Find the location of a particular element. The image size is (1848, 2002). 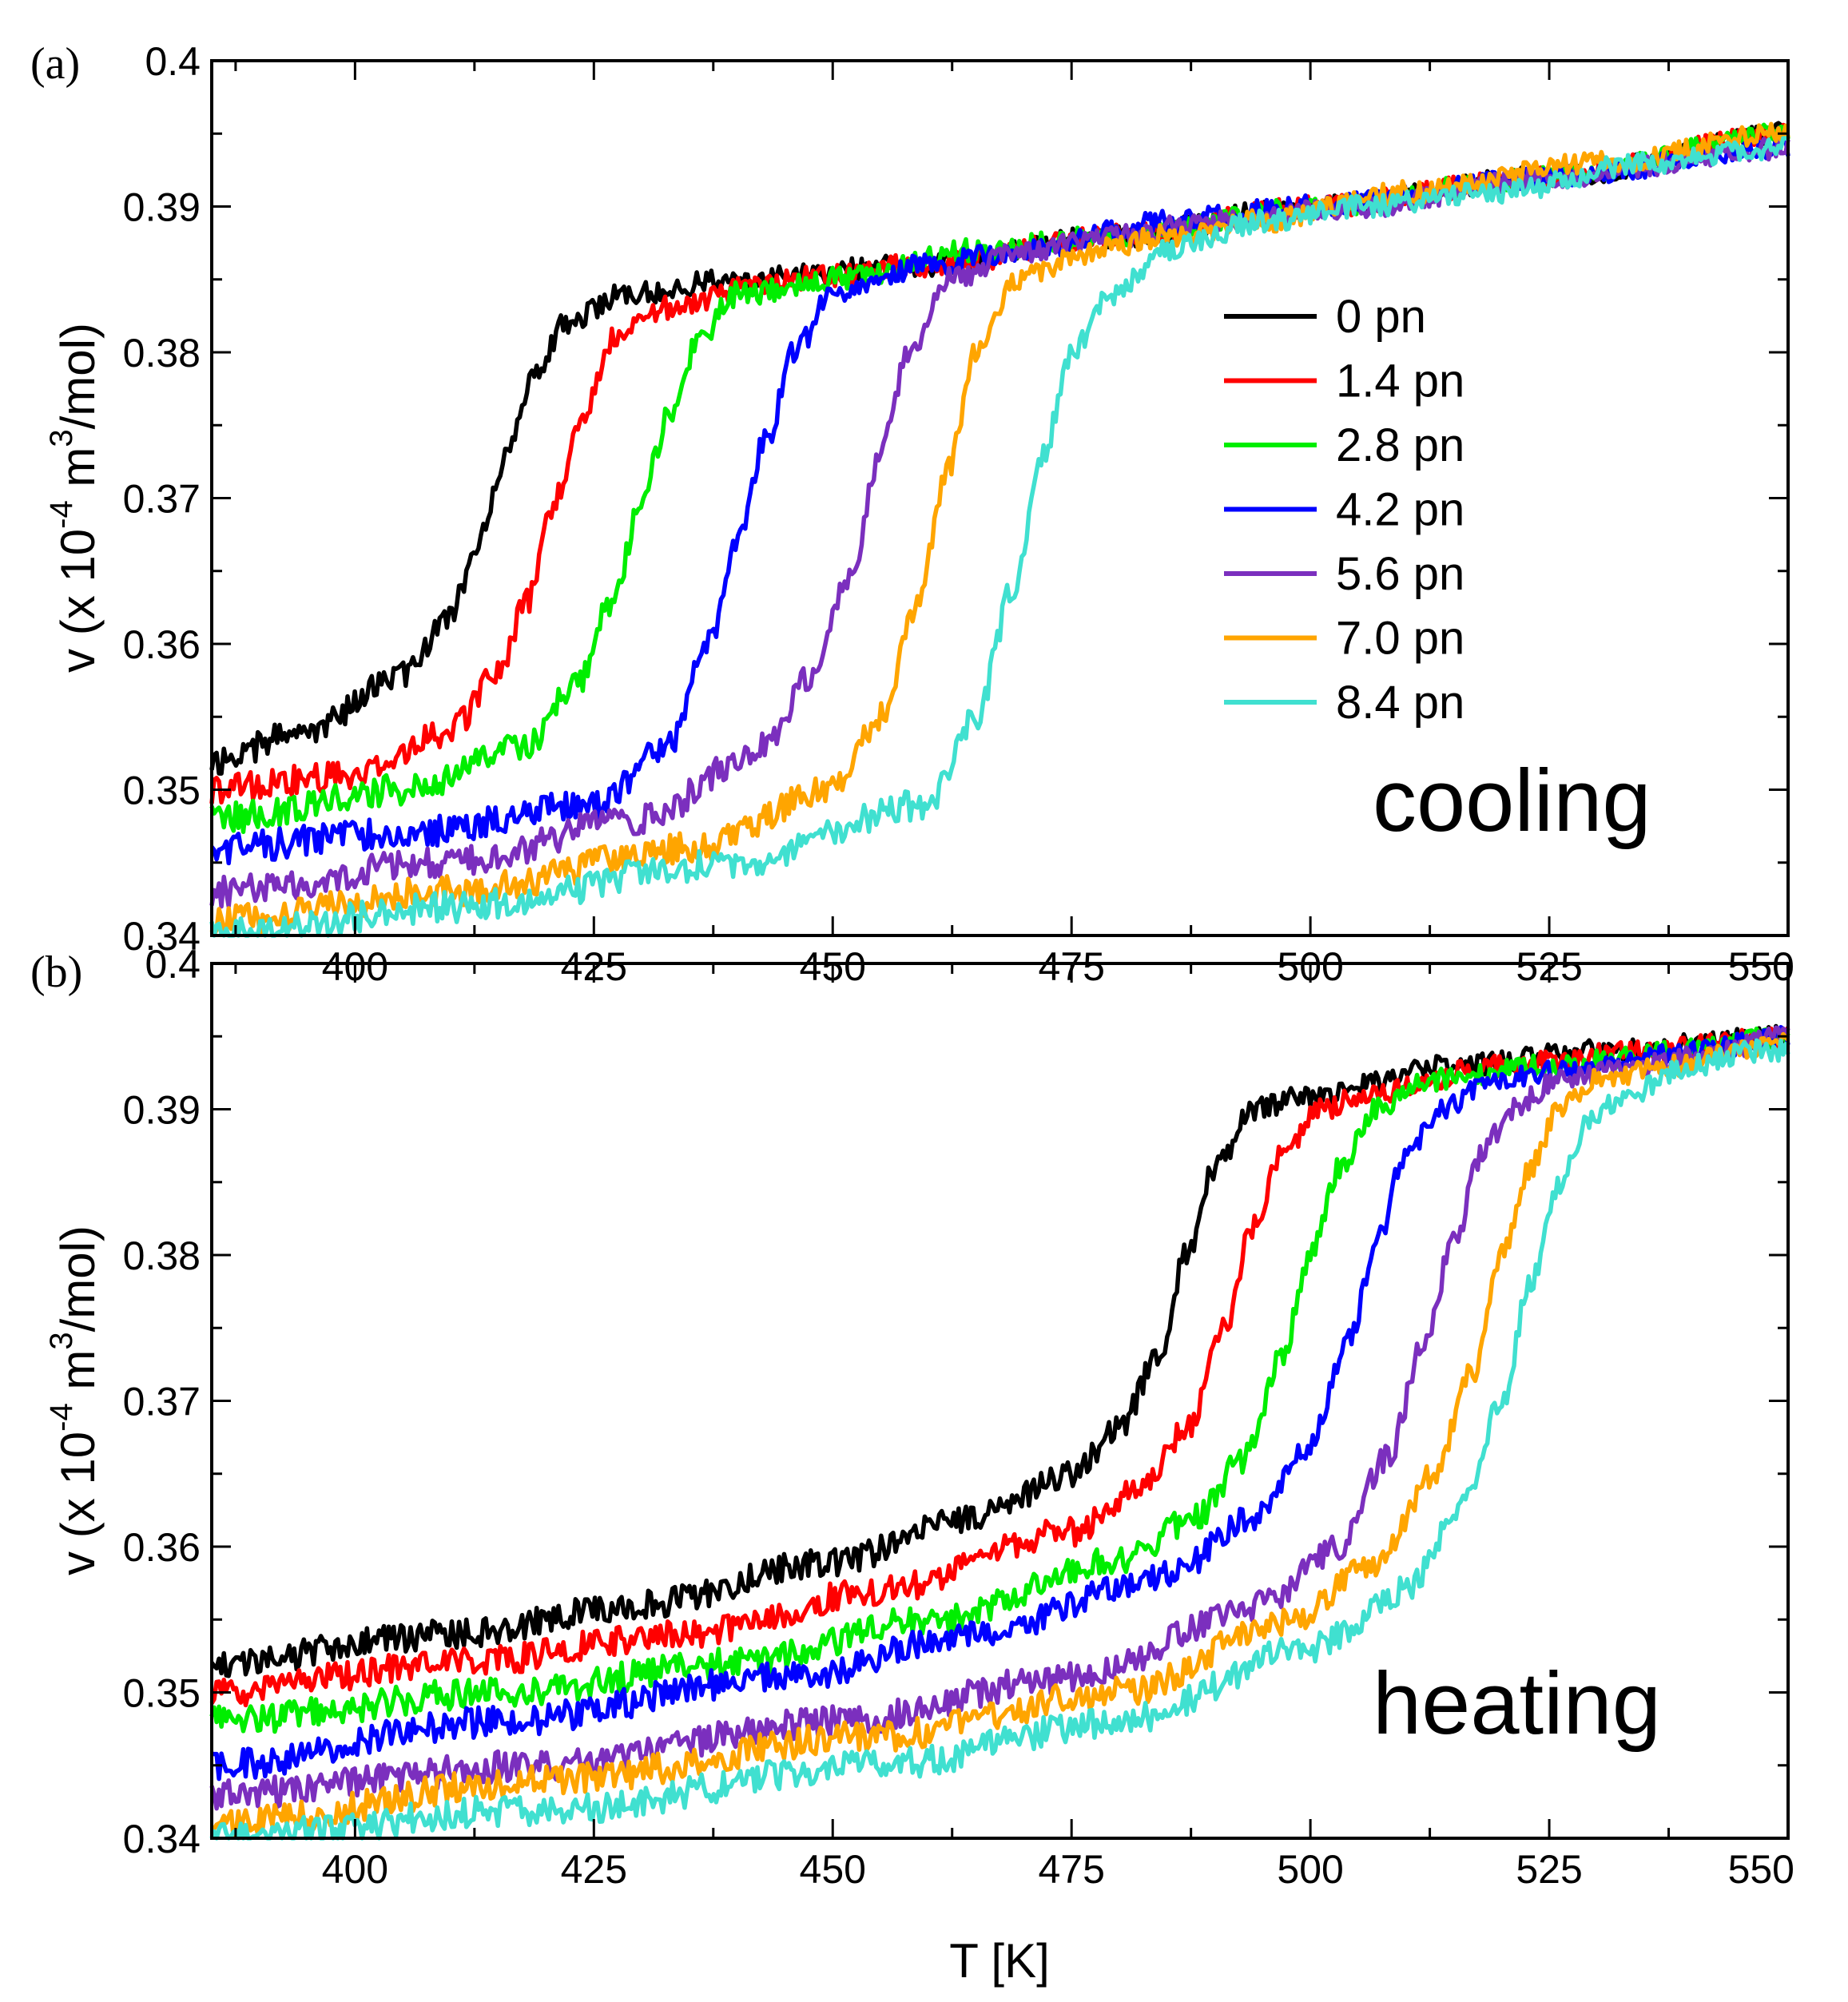

legend-entry-label: 5.6 pn is located at coordinates (1400, 574).